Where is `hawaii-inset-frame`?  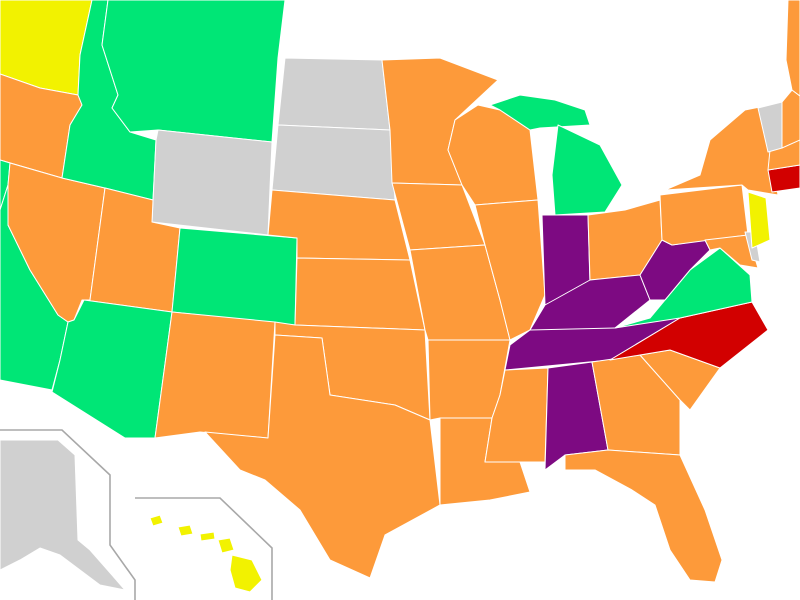 hawaii-inset-frame is located at coordinates (204, 548).